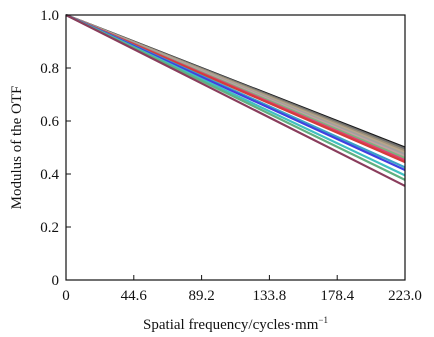 The image size is (434, 337). Describe the element at coordinates (231, 325) in the screenshot. I see `x-axis-title-text: Spatial frequency/cycles·mm` at that location.